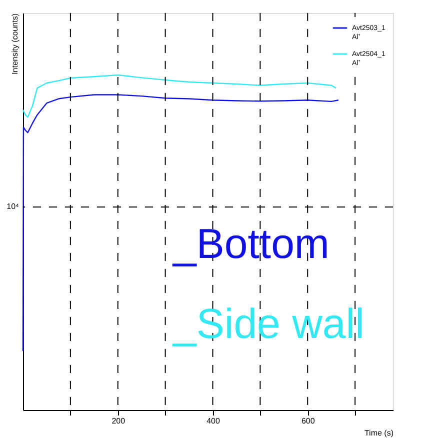  What do you see at coordinates (13, 206) in the screenshot?
I see `text: 10⁴` at bounding box center [13, 206].